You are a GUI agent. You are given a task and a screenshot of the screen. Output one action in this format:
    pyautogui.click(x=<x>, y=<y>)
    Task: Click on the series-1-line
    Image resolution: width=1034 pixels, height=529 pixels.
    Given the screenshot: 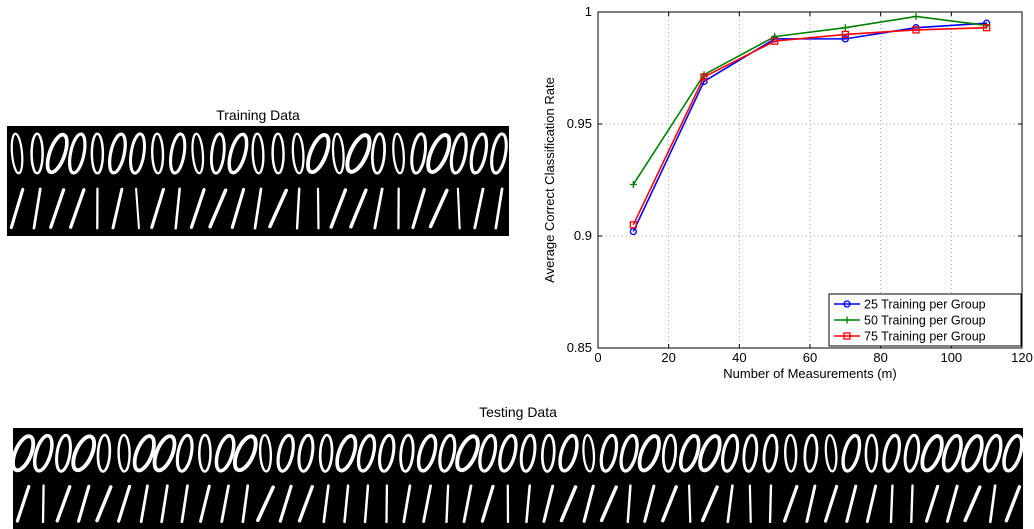 What is the action you would take?
    pyautogui.click(x=809, y=127)
    